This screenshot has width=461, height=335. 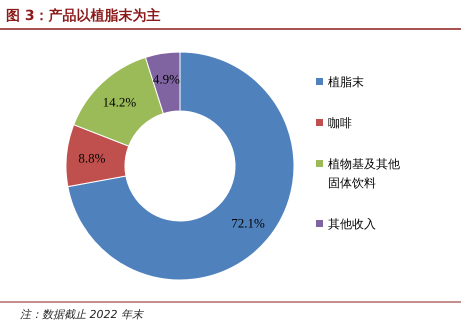 I want to click on legend-label: 咖啡, so click(x=340, y=123).